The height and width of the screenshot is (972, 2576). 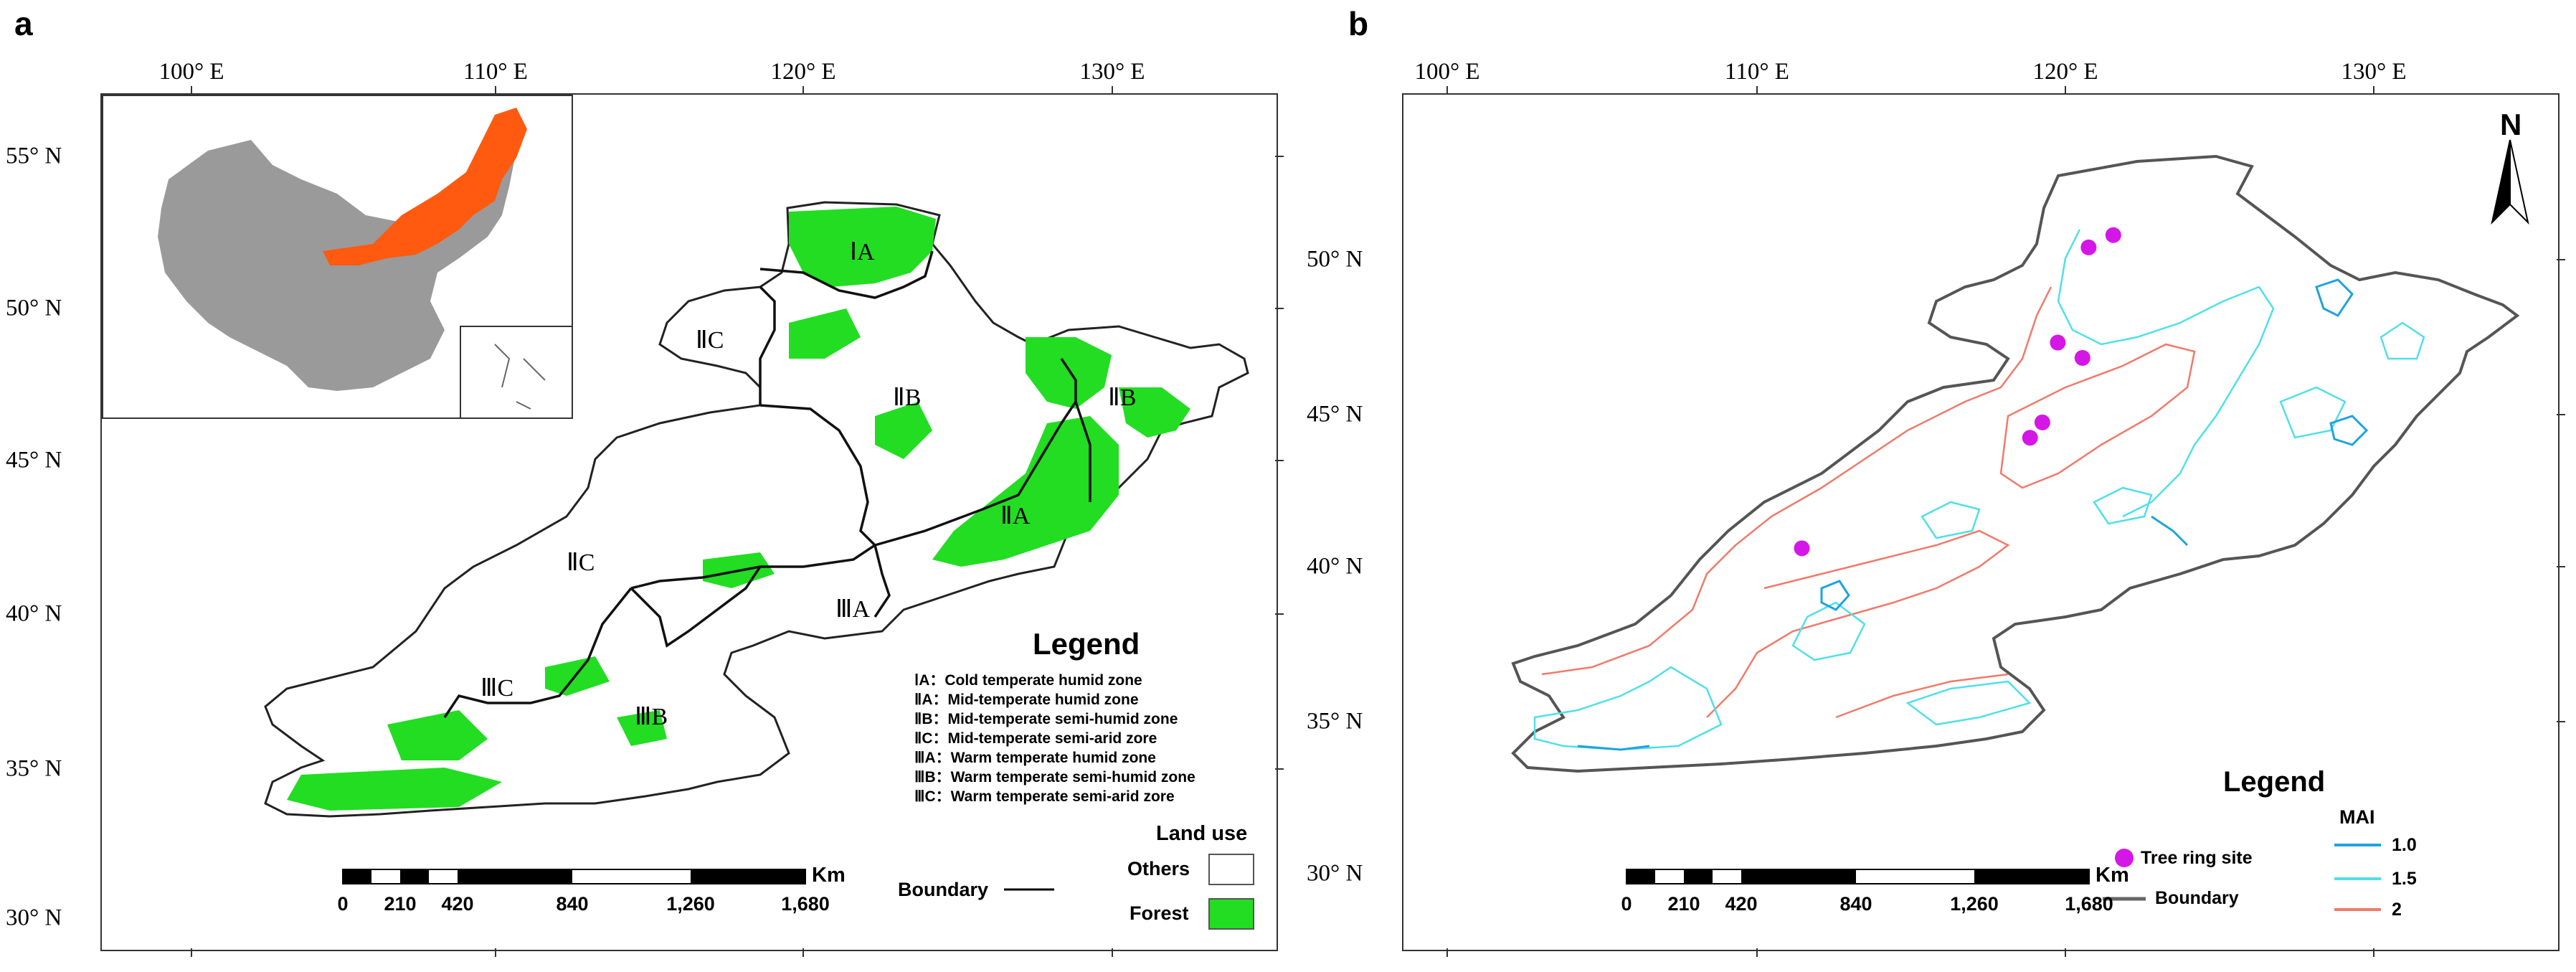 What do you see at coordinates (907, 397) in the screenshot?
I see `zone-label-iib: ⅡB` at bounding box center [907, 397].